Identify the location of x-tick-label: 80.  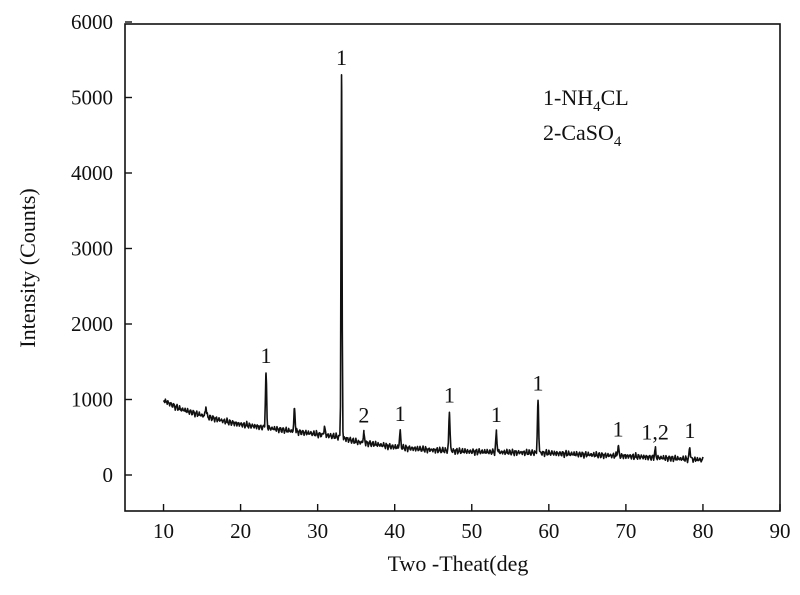
(702, 531).